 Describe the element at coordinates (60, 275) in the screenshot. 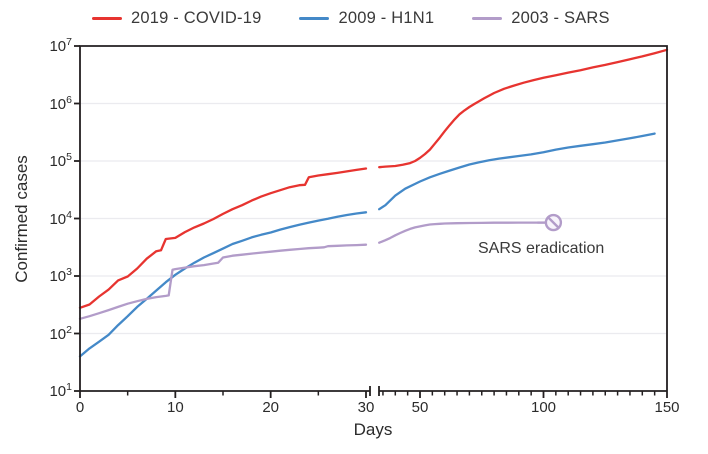

I see `y-tick-label-10e3: 10³` at that location.